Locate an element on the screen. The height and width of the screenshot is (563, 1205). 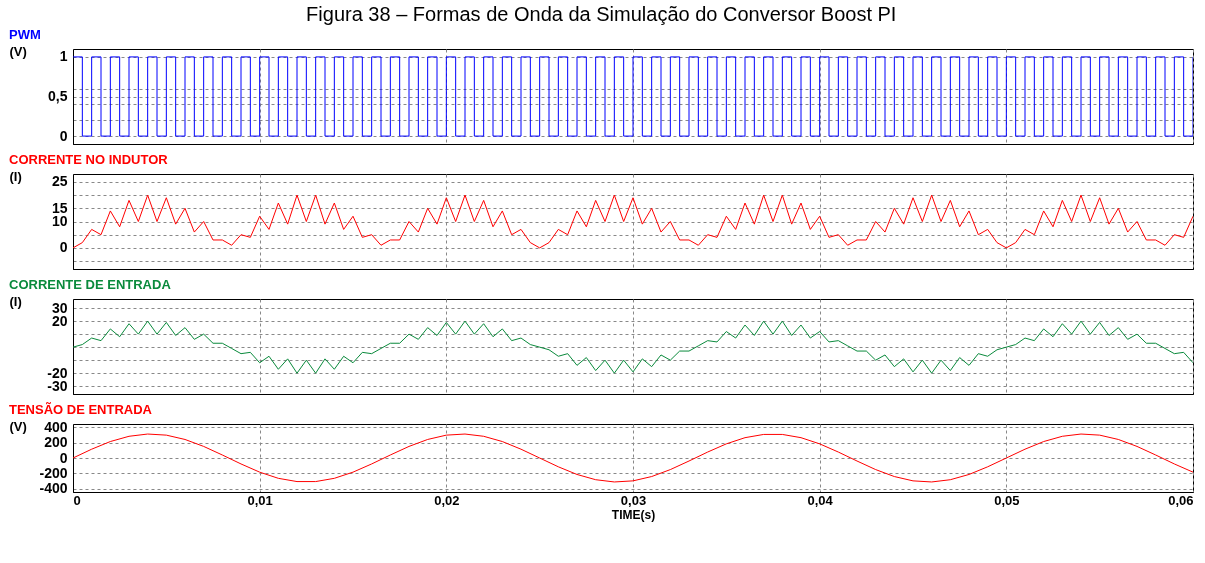
x-tick-label: 0,01 is located at coordinates (260, 500).